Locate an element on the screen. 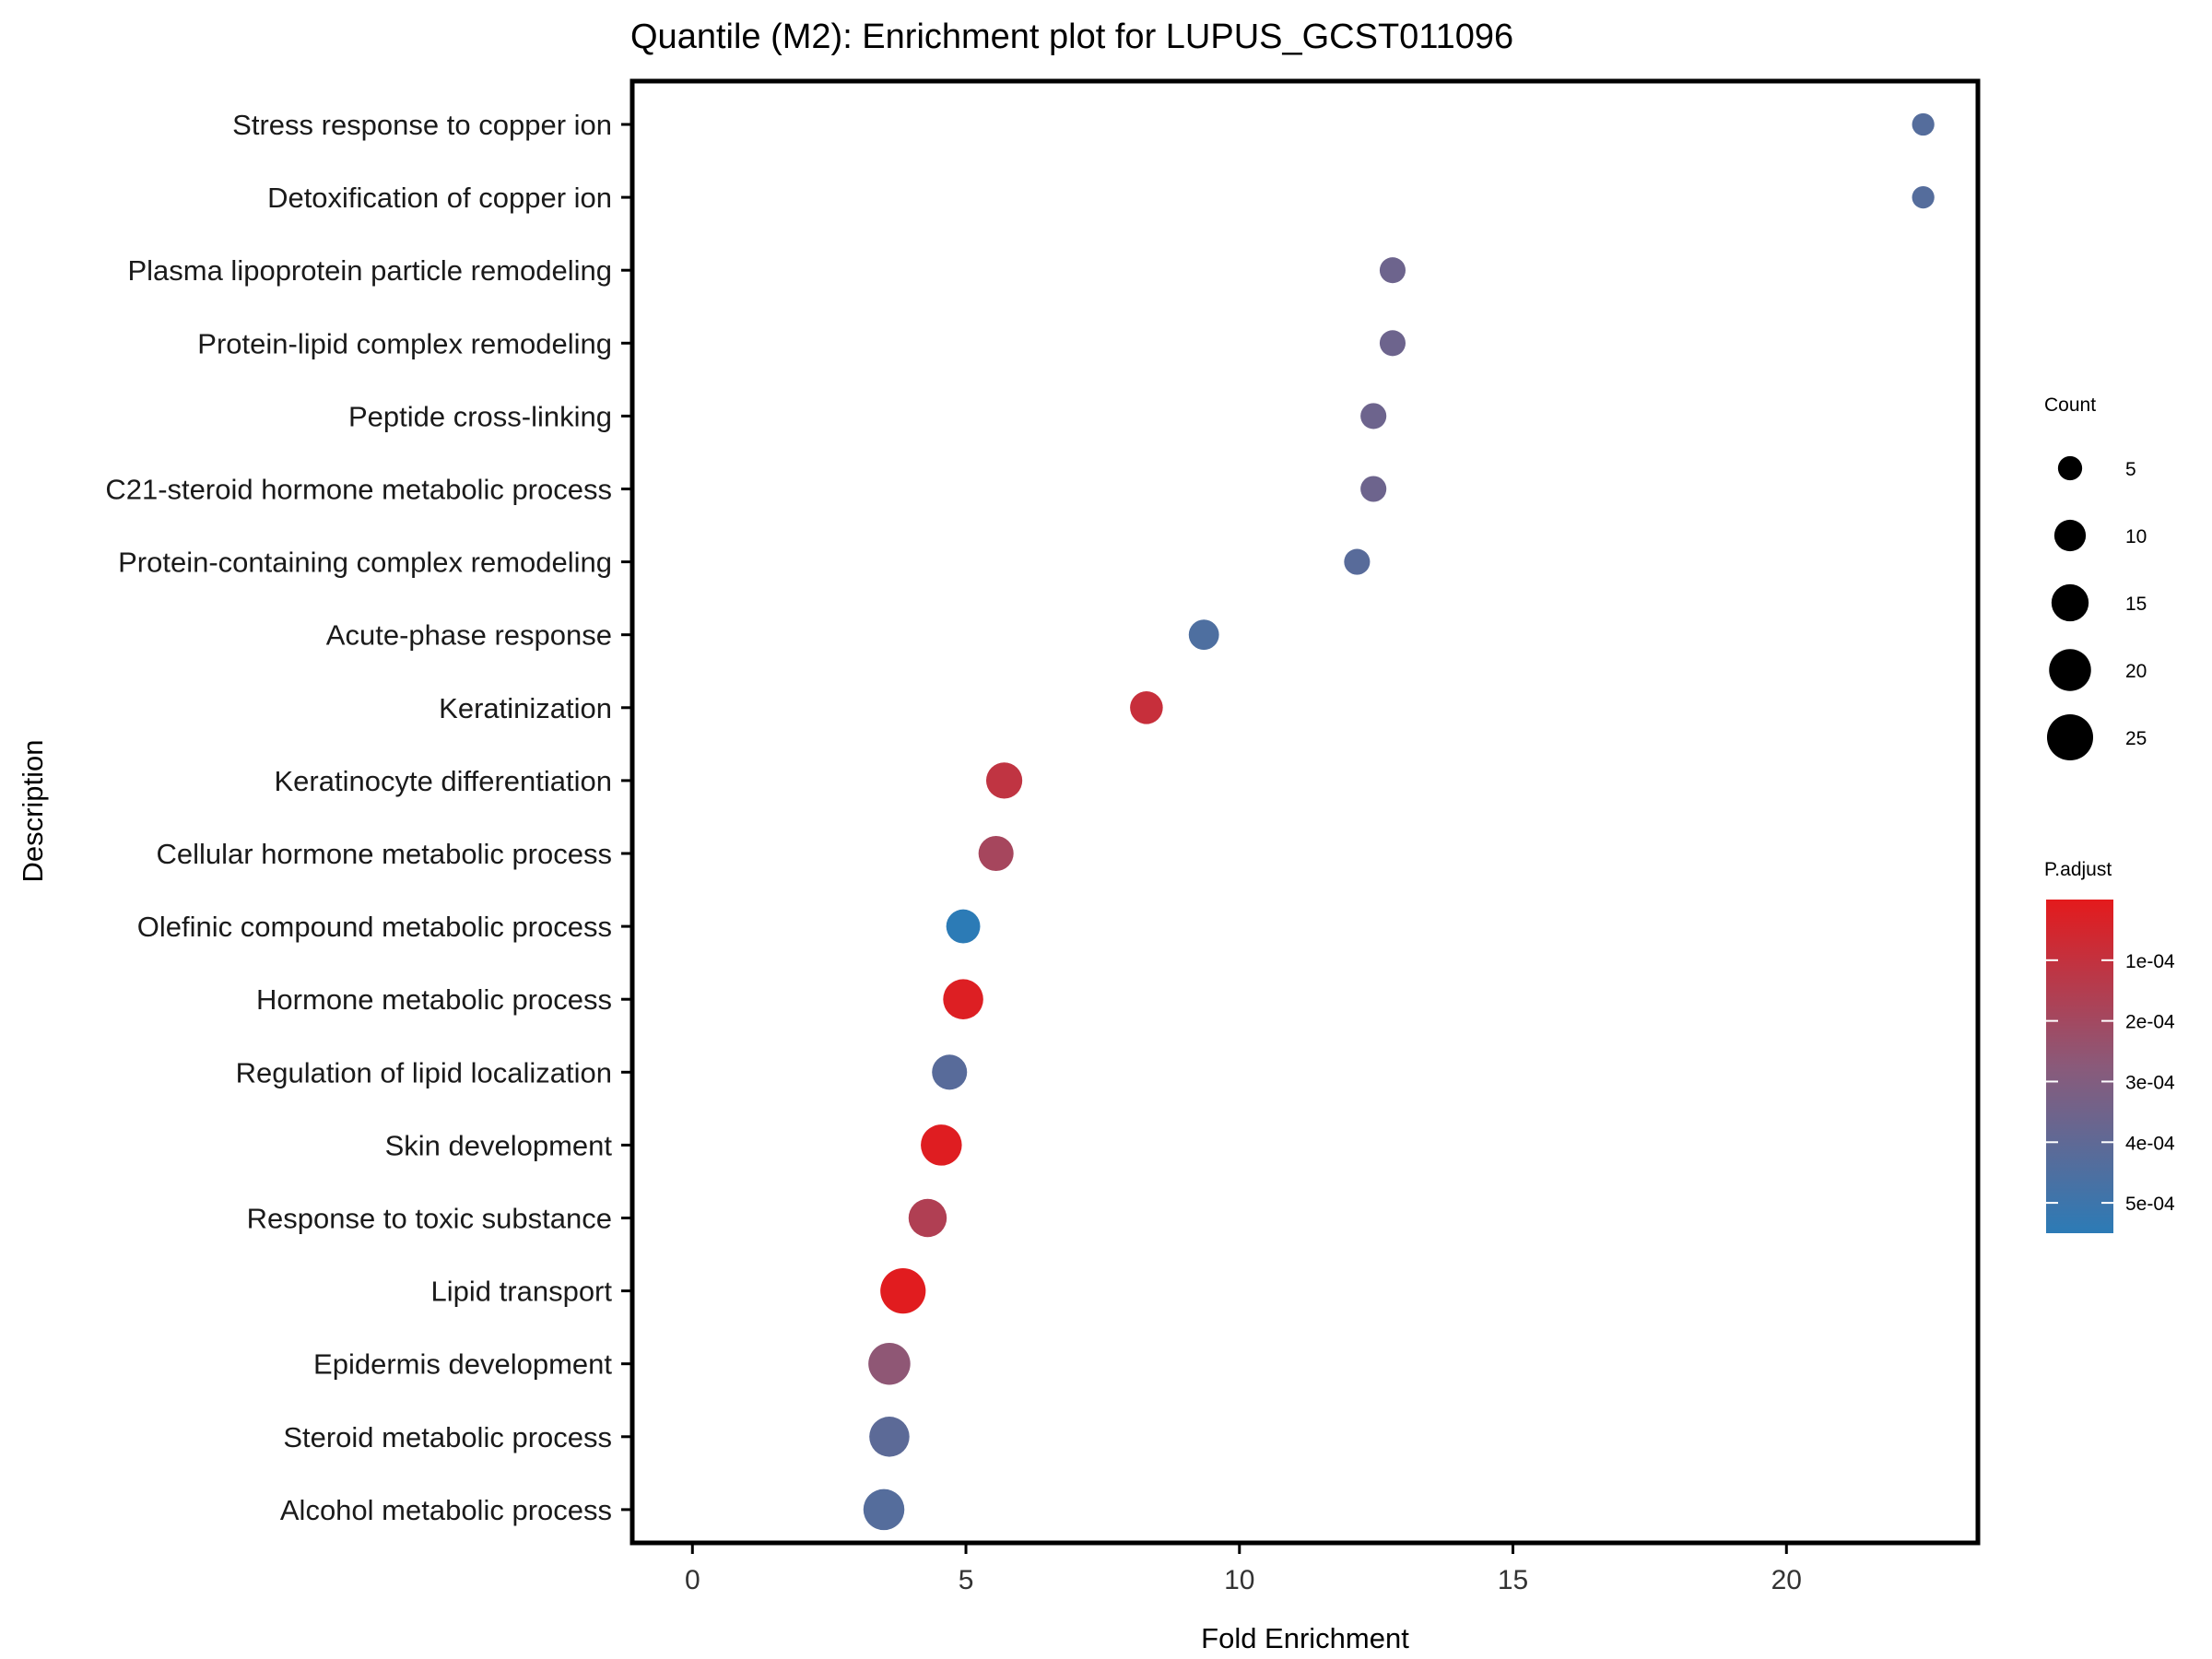 Image resolution: width=2212 pixels, height=1659 pixels. x-tick-label: 15 is located at coordinates (1513, 1580).